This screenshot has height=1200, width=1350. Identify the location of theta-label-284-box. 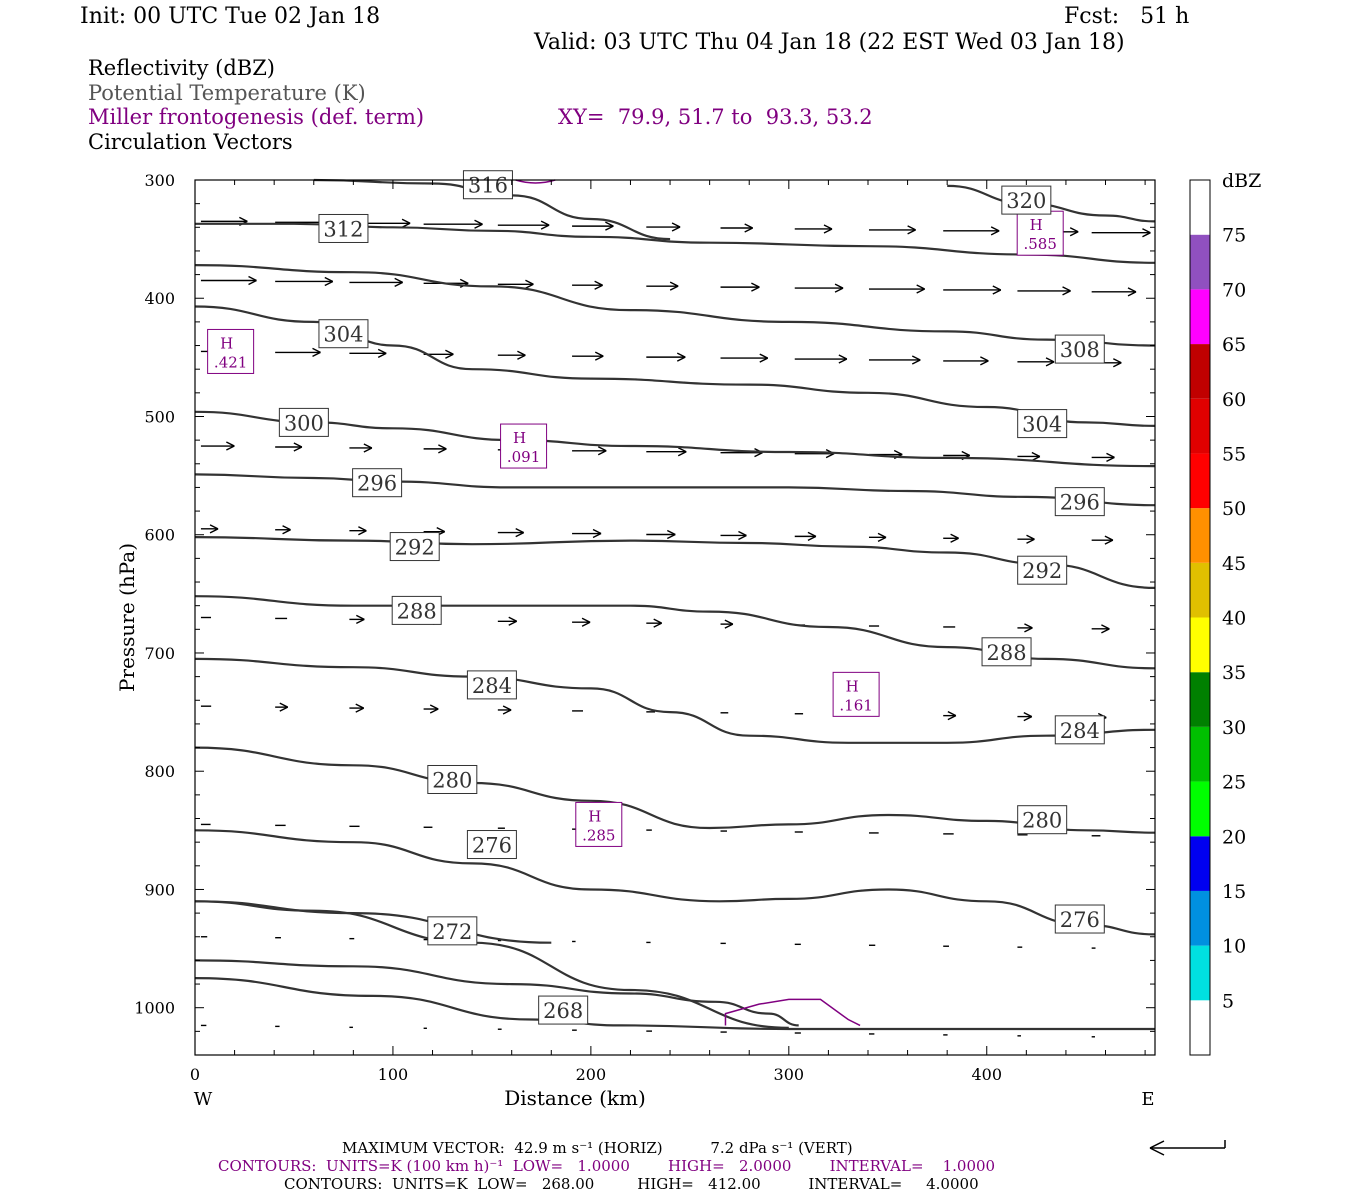
(1079, 730).